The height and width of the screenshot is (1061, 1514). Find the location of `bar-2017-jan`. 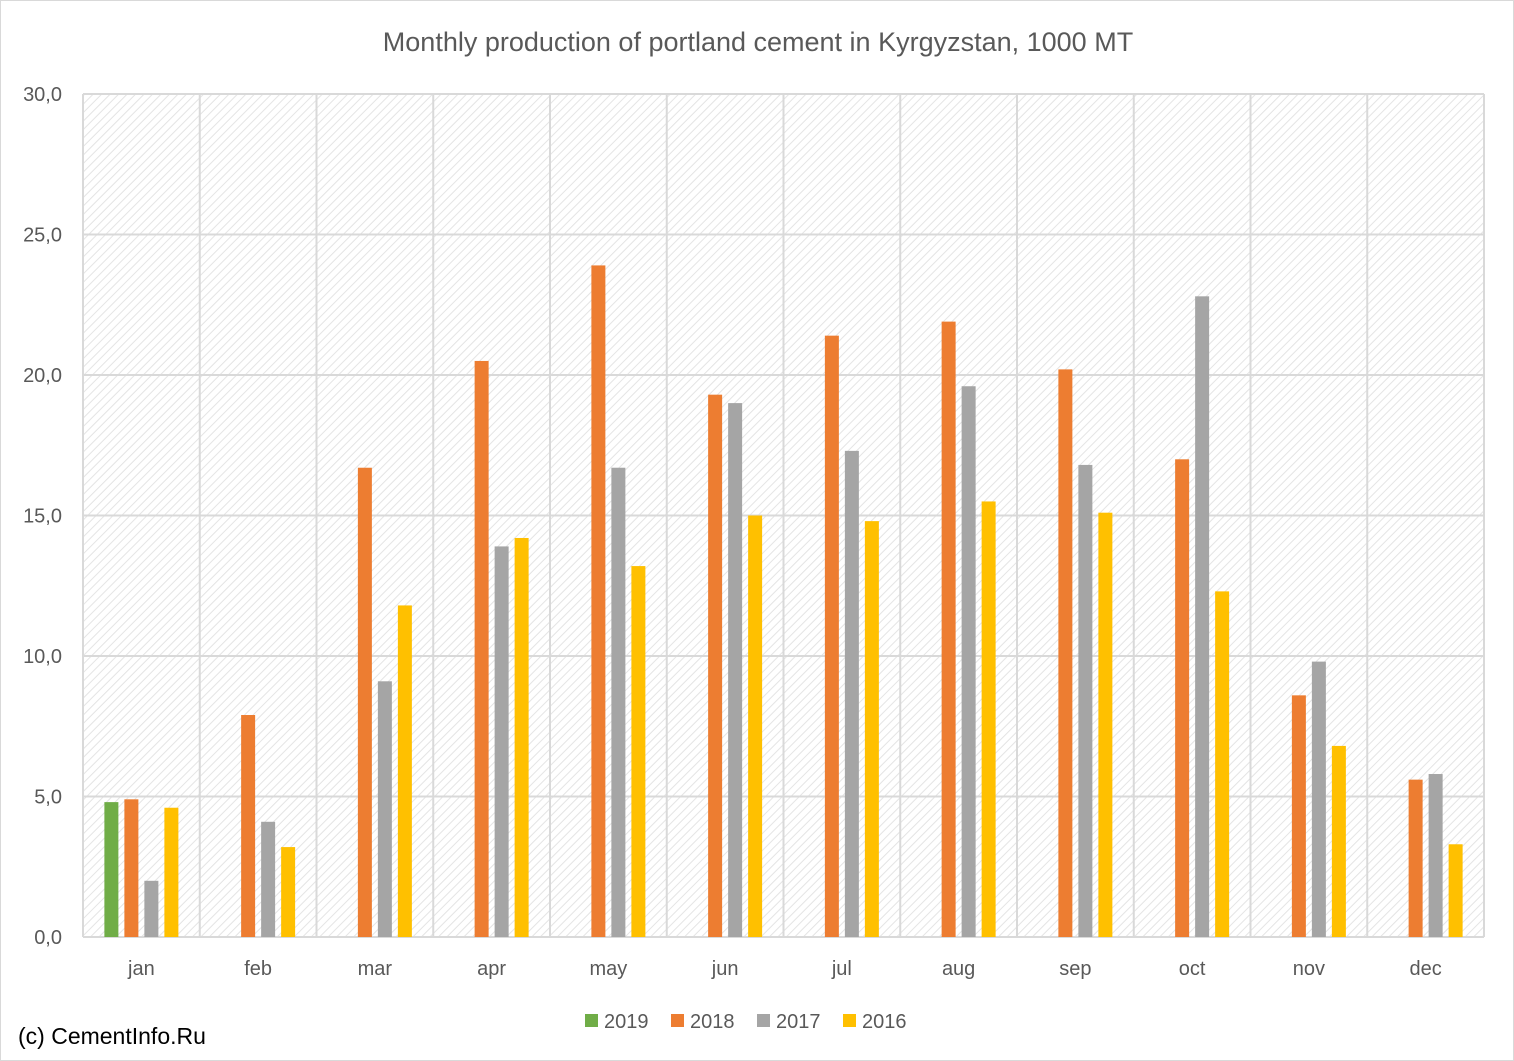

bar-2017-jan is located at coordinates (151, 908).